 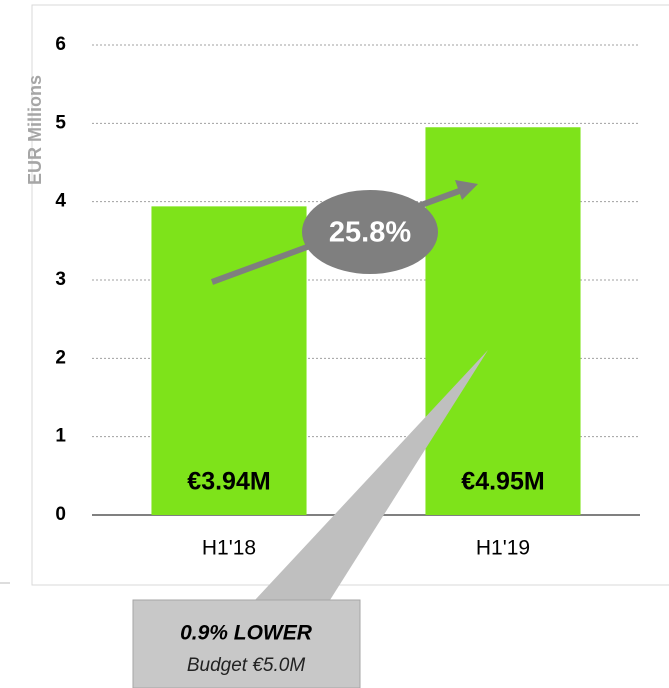 What do you see at coordinates (60, 514) in the screenshot?
I see `y-tick-label: 0` at bounding box center [60, 514].